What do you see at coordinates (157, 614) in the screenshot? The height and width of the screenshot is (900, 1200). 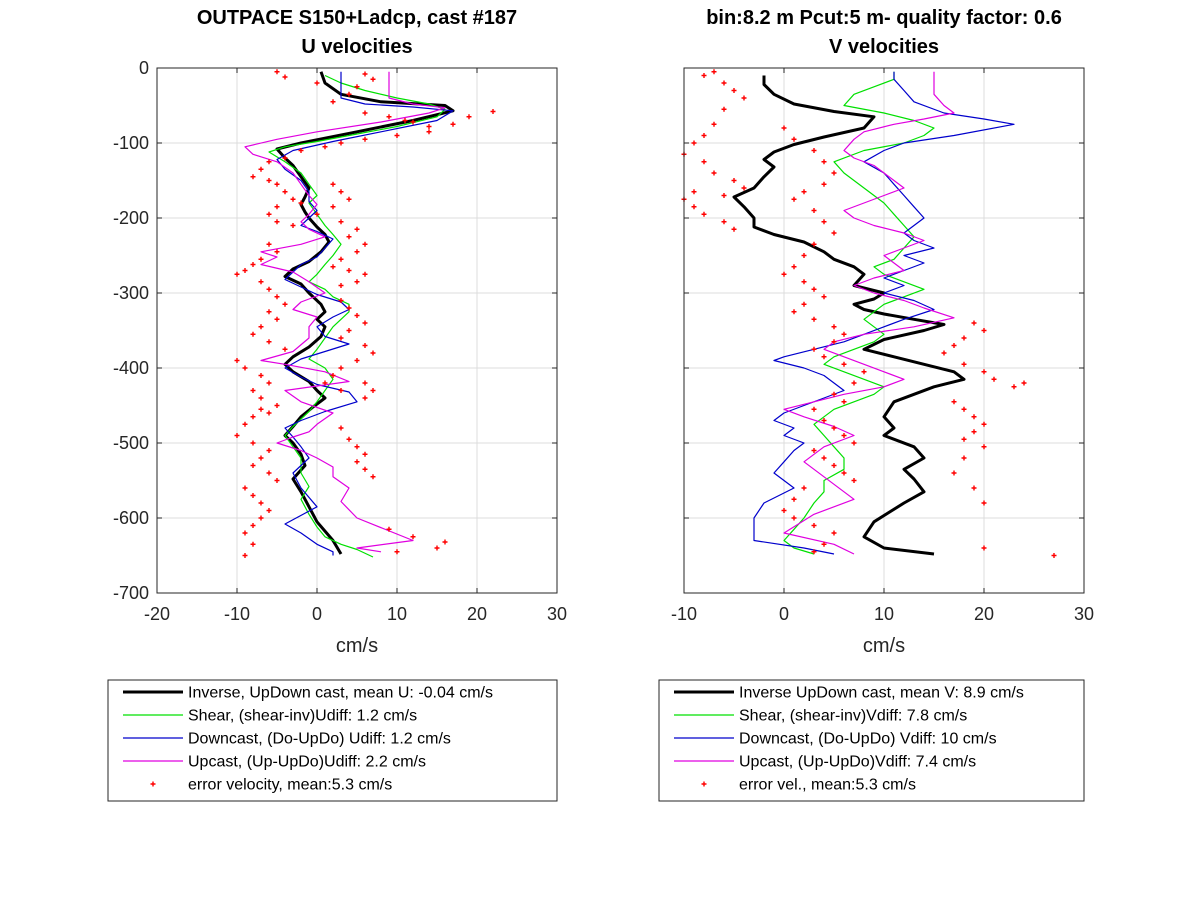 I see `u-xtick-label: -20` at bounding box center [157, 614].